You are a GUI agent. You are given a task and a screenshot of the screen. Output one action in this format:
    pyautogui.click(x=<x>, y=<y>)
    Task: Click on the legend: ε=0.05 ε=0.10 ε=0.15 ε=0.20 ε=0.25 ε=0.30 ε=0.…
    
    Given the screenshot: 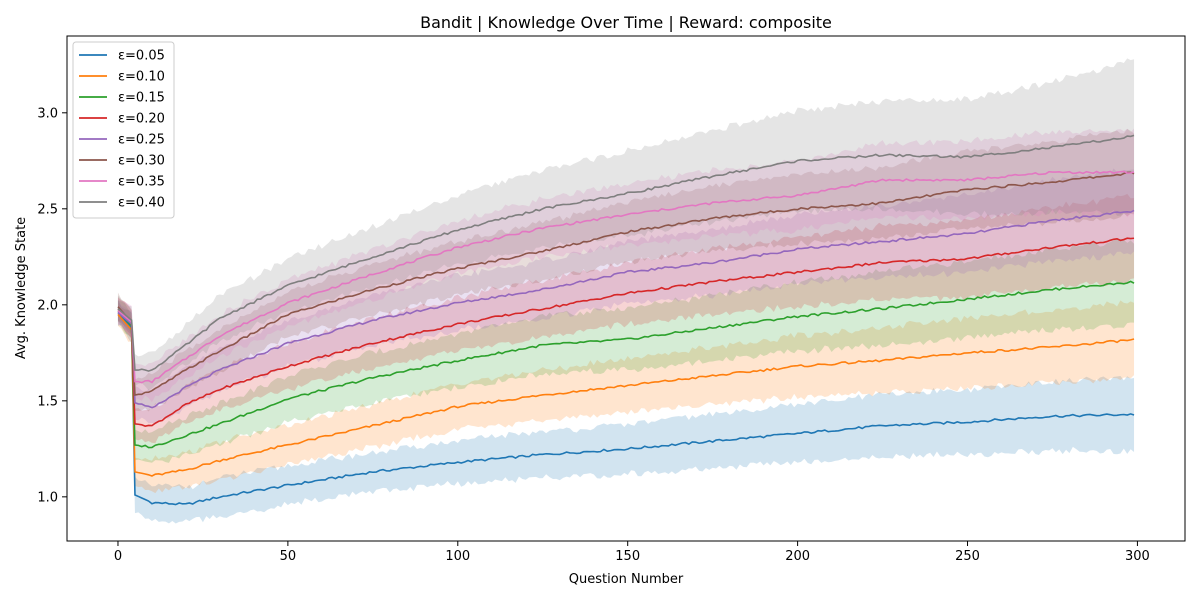 What is the action you would take?
    pyautogui.click(x=123, y=130)
    